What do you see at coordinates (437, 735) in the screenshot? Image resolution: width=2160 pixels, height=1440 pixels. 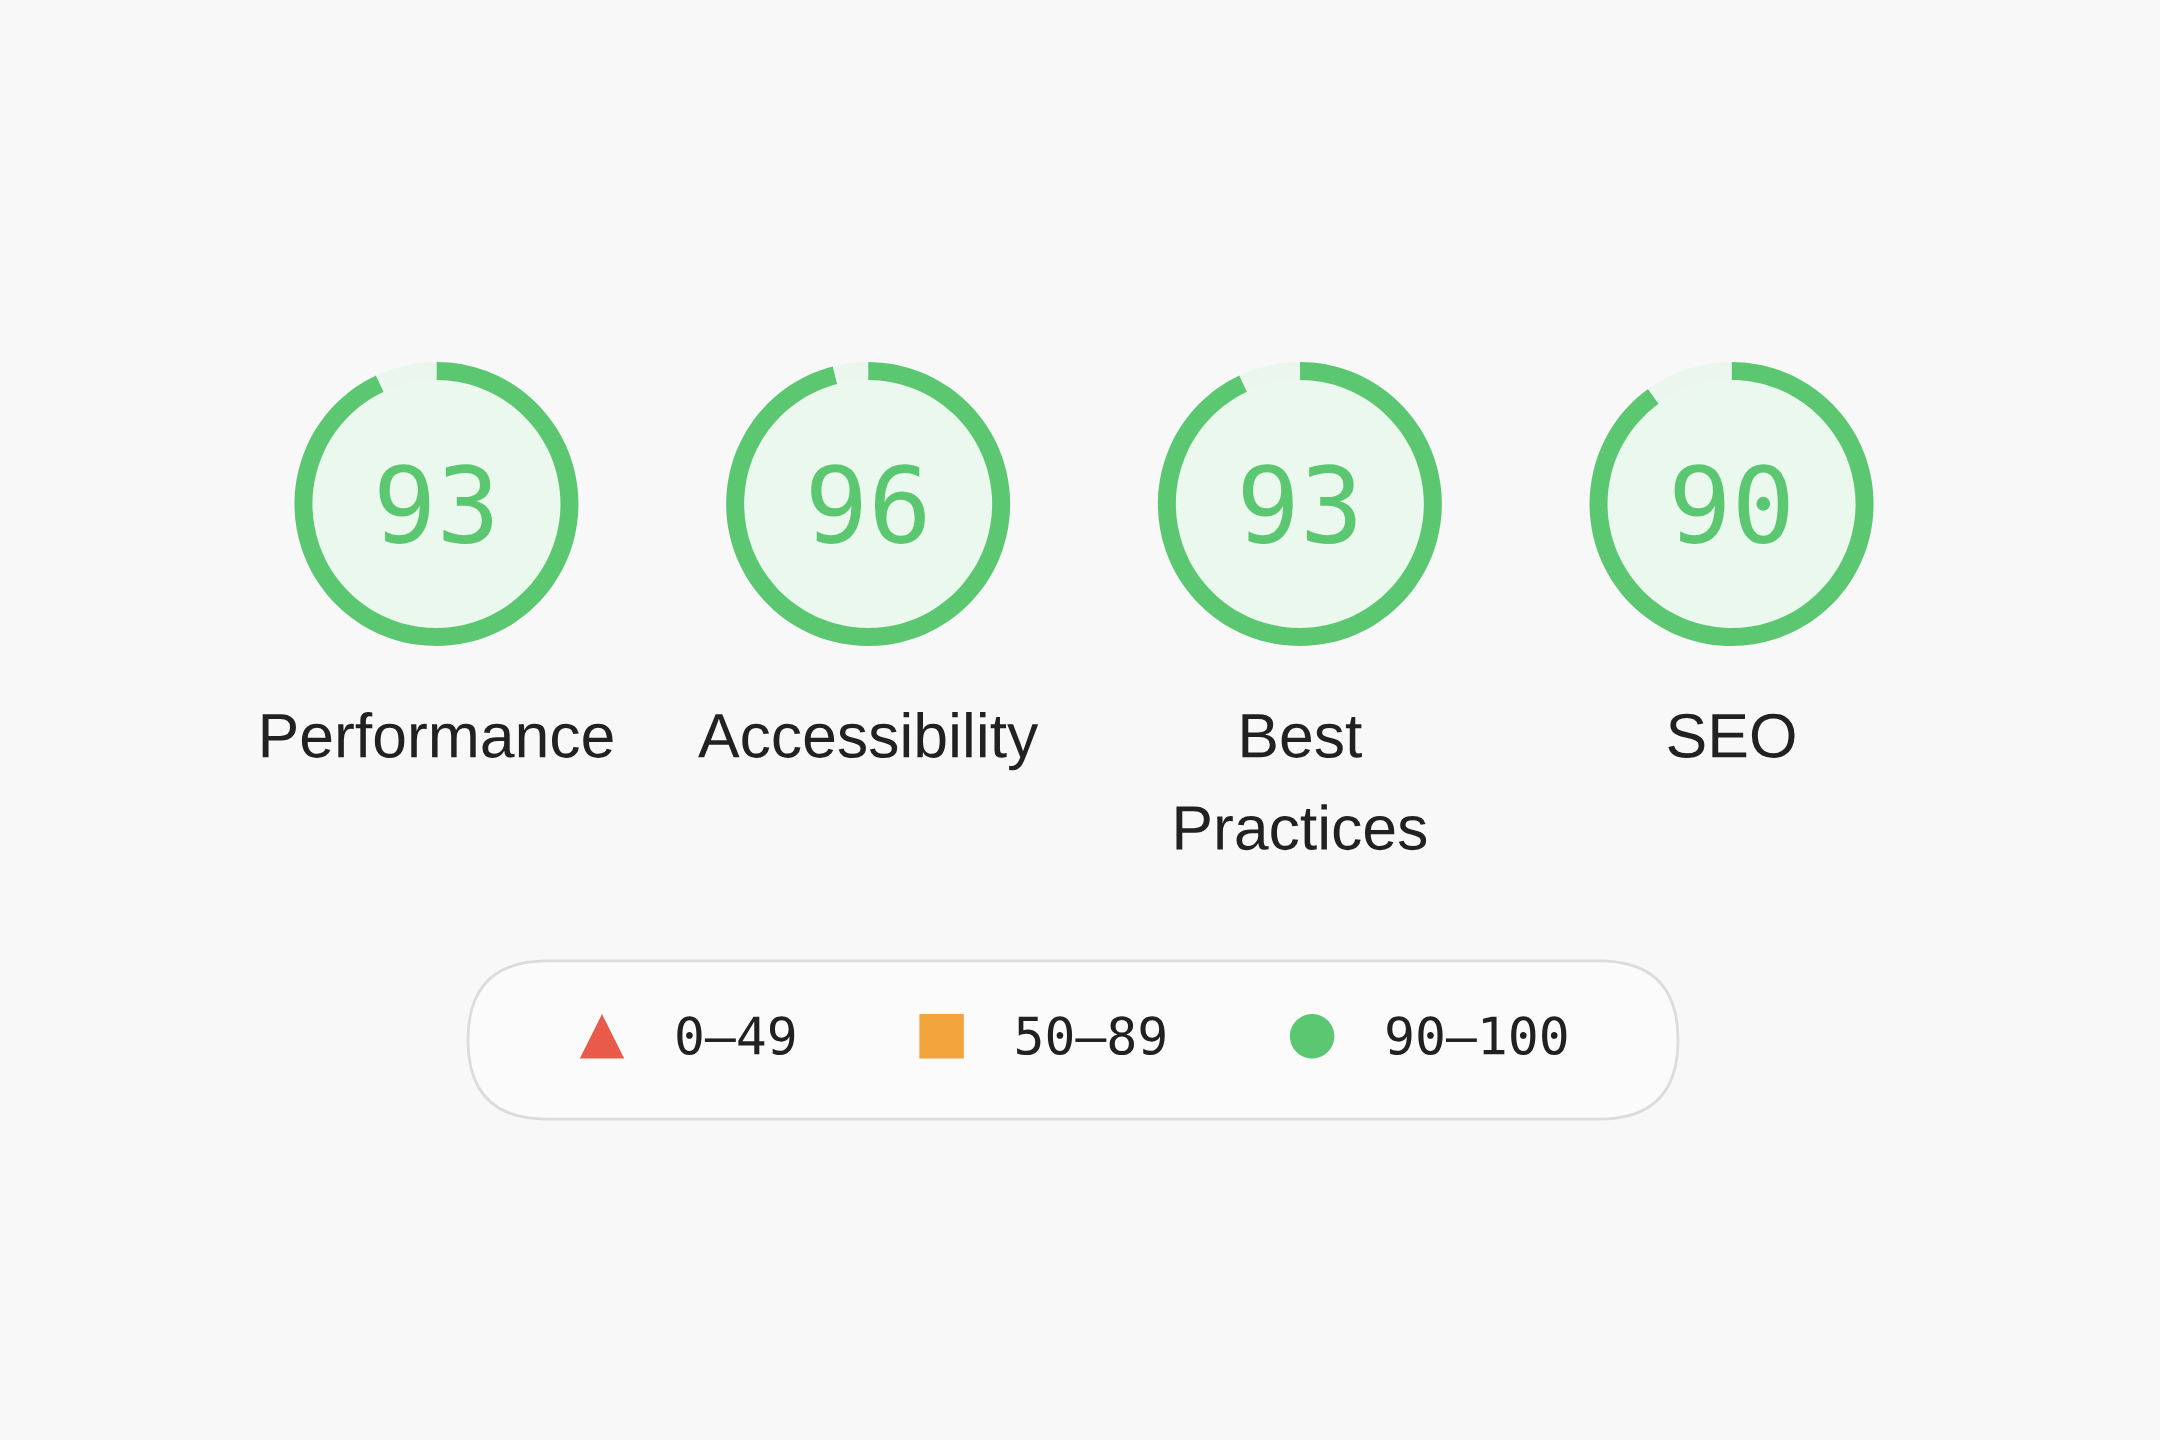 I see `text: Performance` at bounding box center [437, 735].